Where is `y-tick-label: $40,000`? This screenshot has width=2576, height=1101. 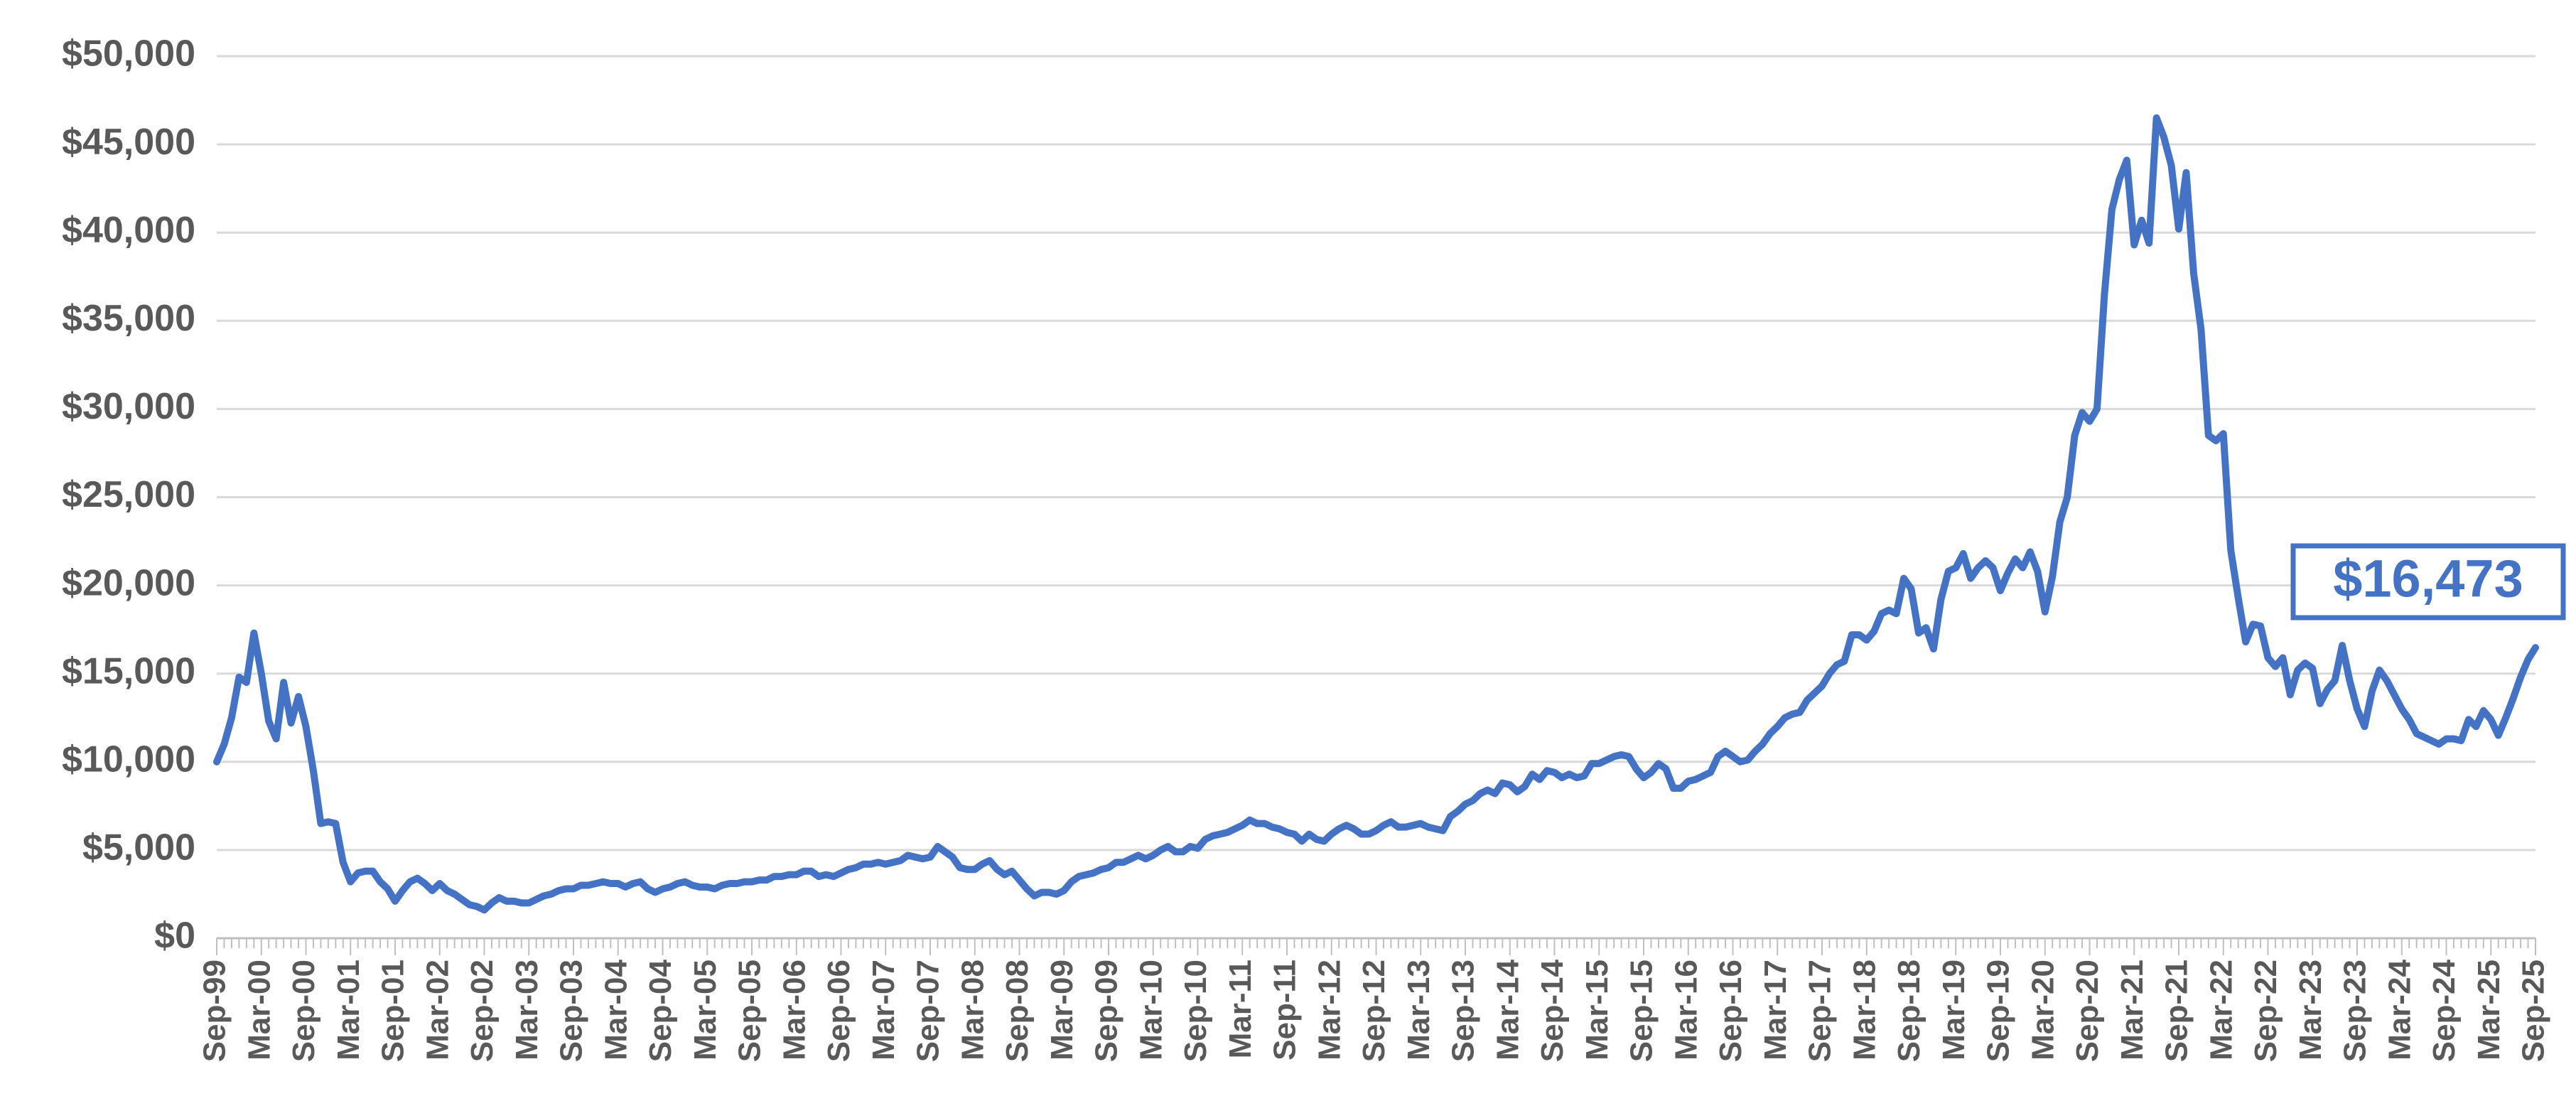
y-tick-label: $40,000 is located at coordinates (128, 231).